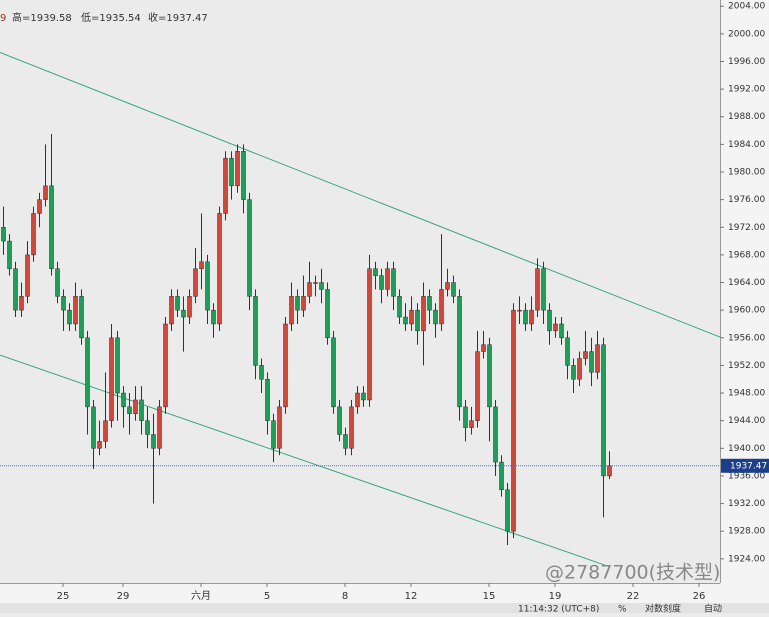 The width and height of the screenshot is (769, 617). Describe the element at coordinates (633, 596) in the screenshot. I see `x-tick-label: 22` at that location.